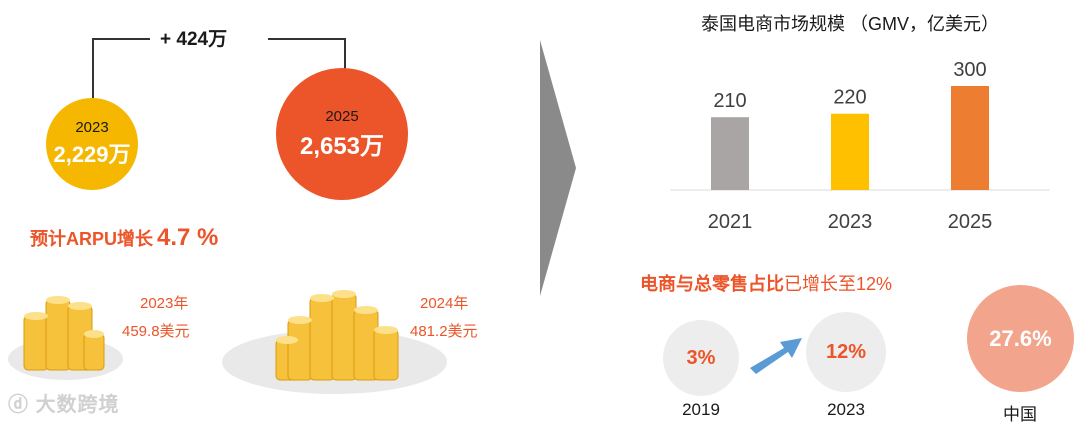 This screenshot has width=1080, height=425. I want to click on retail-share-title: 电商与总零售占比已增长至12%, so click(766, 283).